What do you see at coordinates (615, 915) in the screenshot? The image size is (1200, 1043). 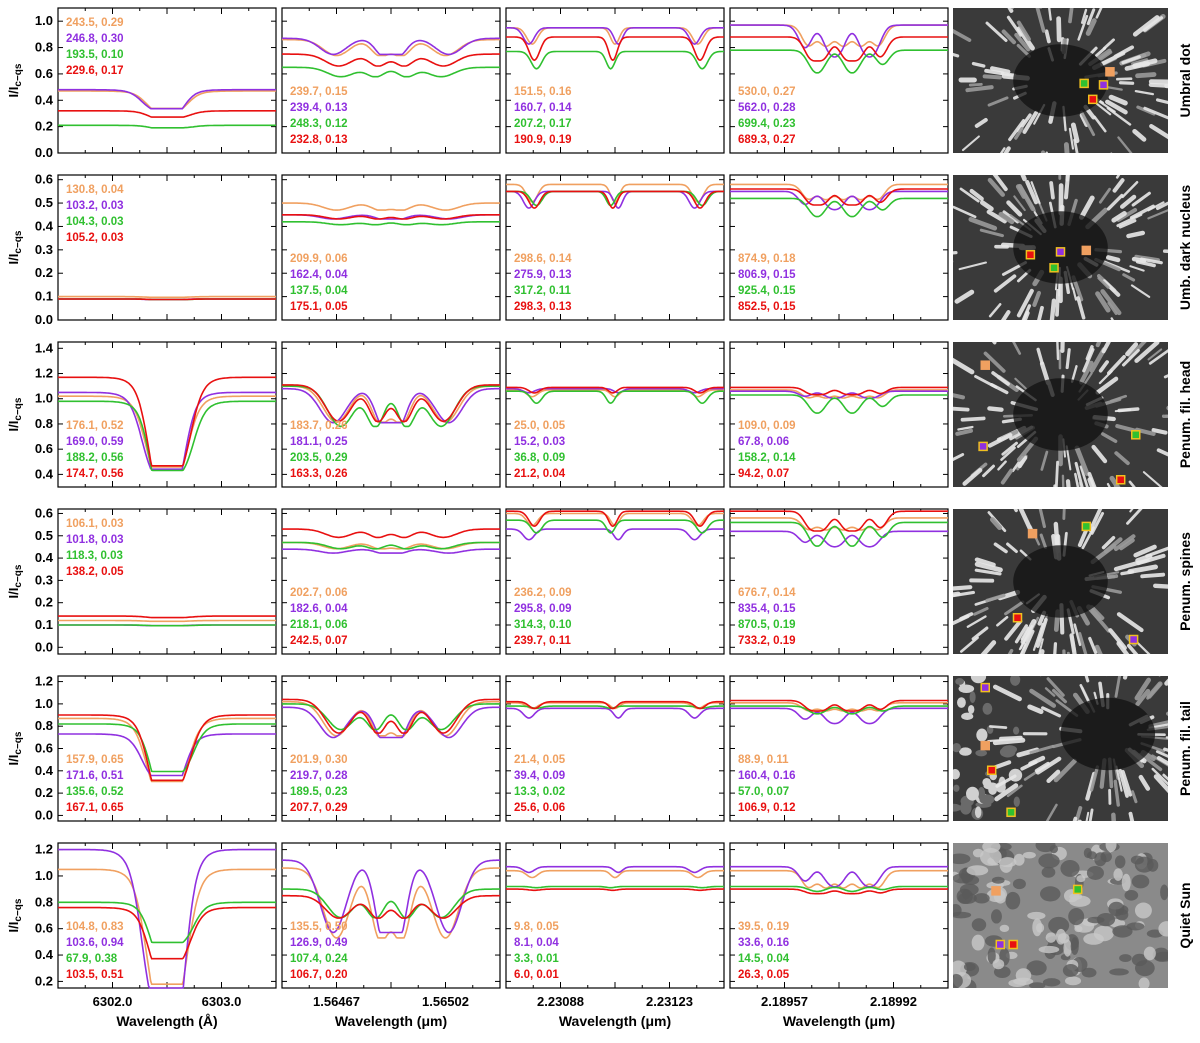 I see `panel-5-2: 9.8, 0.05 8.1, 0.04 3.3, 0.01 6.0, 0.01` at bounding box center [615, 915].